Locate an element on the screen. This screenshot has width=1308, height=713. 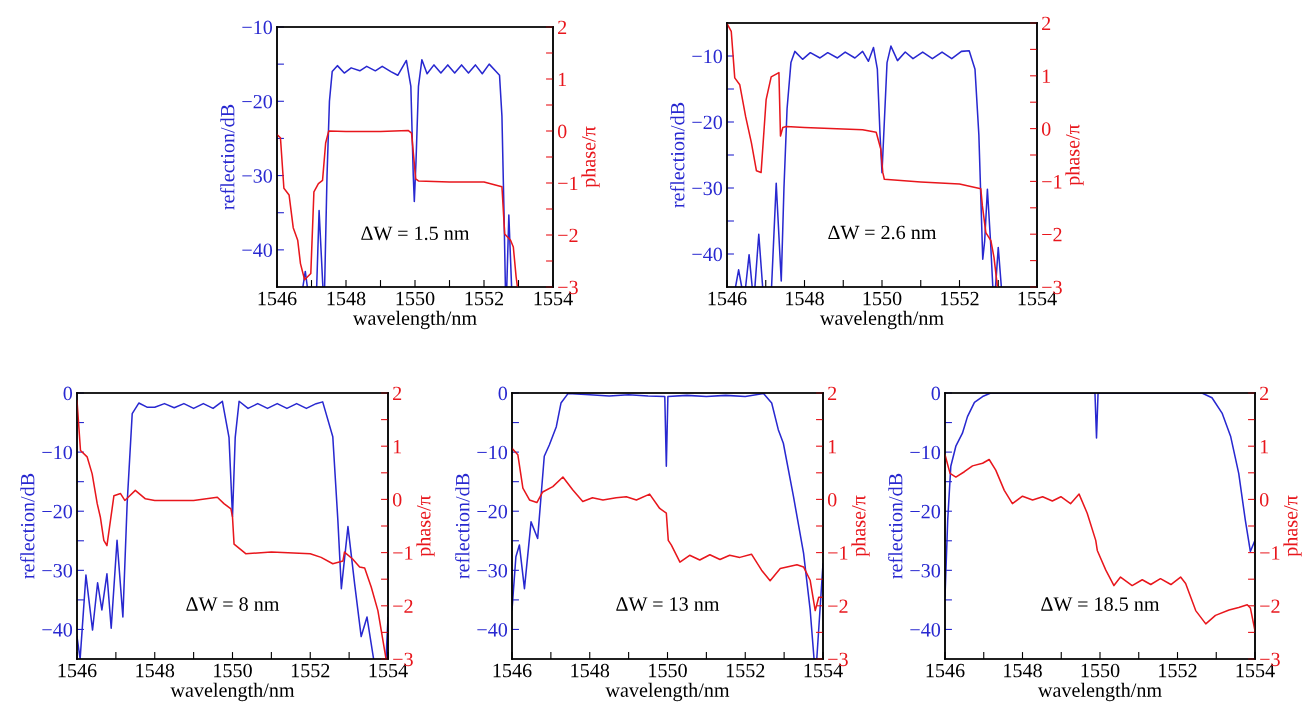
annotation: ΔW = 1.5 nm is located at coordinates (415, 233).